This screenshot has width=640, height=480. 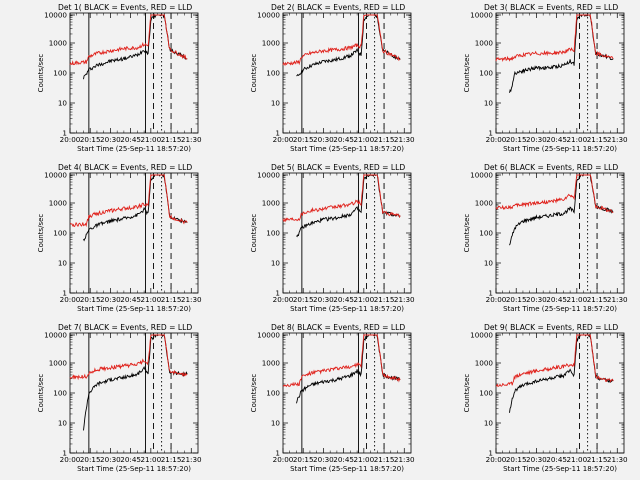 What do you see at coordinates (125, 327) in the screenshot?
I see `panel-title: Det 7( BLACK = Events, RED = LLD` at bounding box center [125, 327].